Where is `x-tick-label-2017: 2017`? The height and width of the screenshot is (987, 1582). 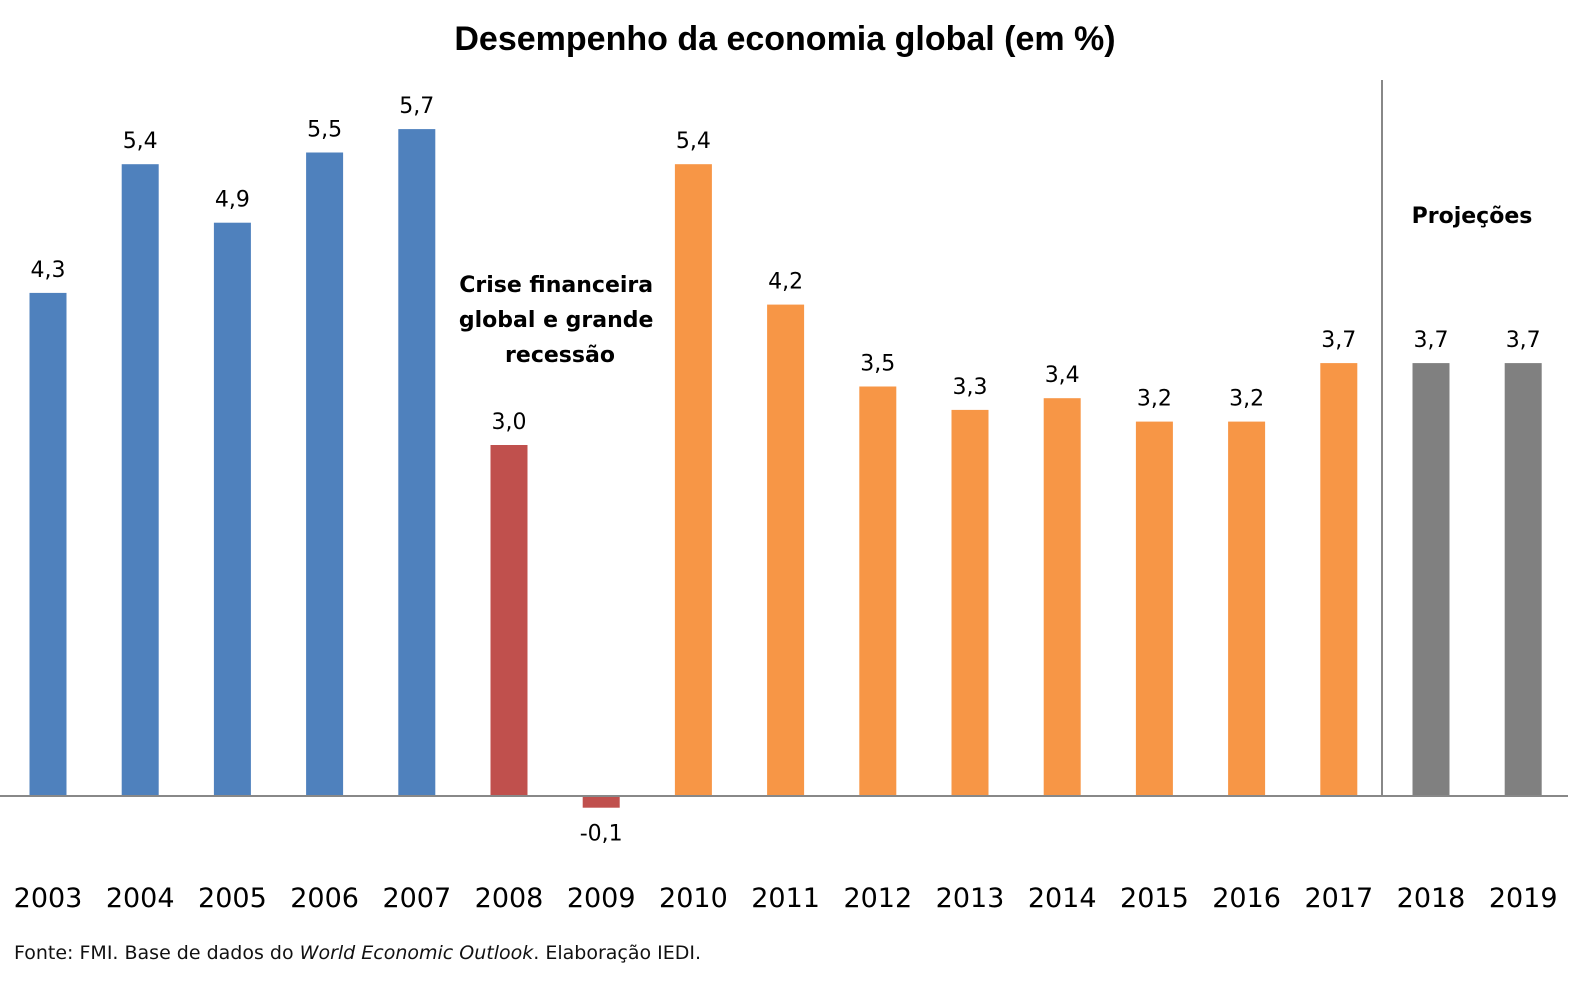
x-tick-label-2017: 2017 is located at coordinates (1338, 898).